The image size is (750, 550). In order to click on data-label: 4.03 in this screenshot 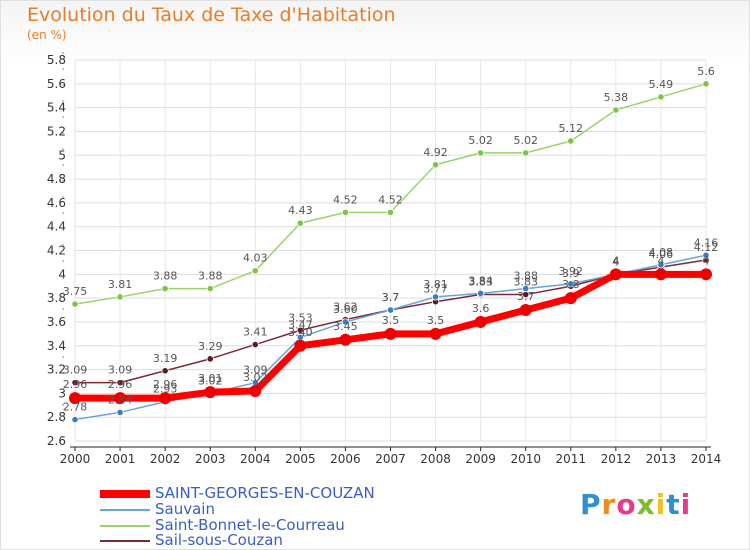, I will do `click(255, 258)`.